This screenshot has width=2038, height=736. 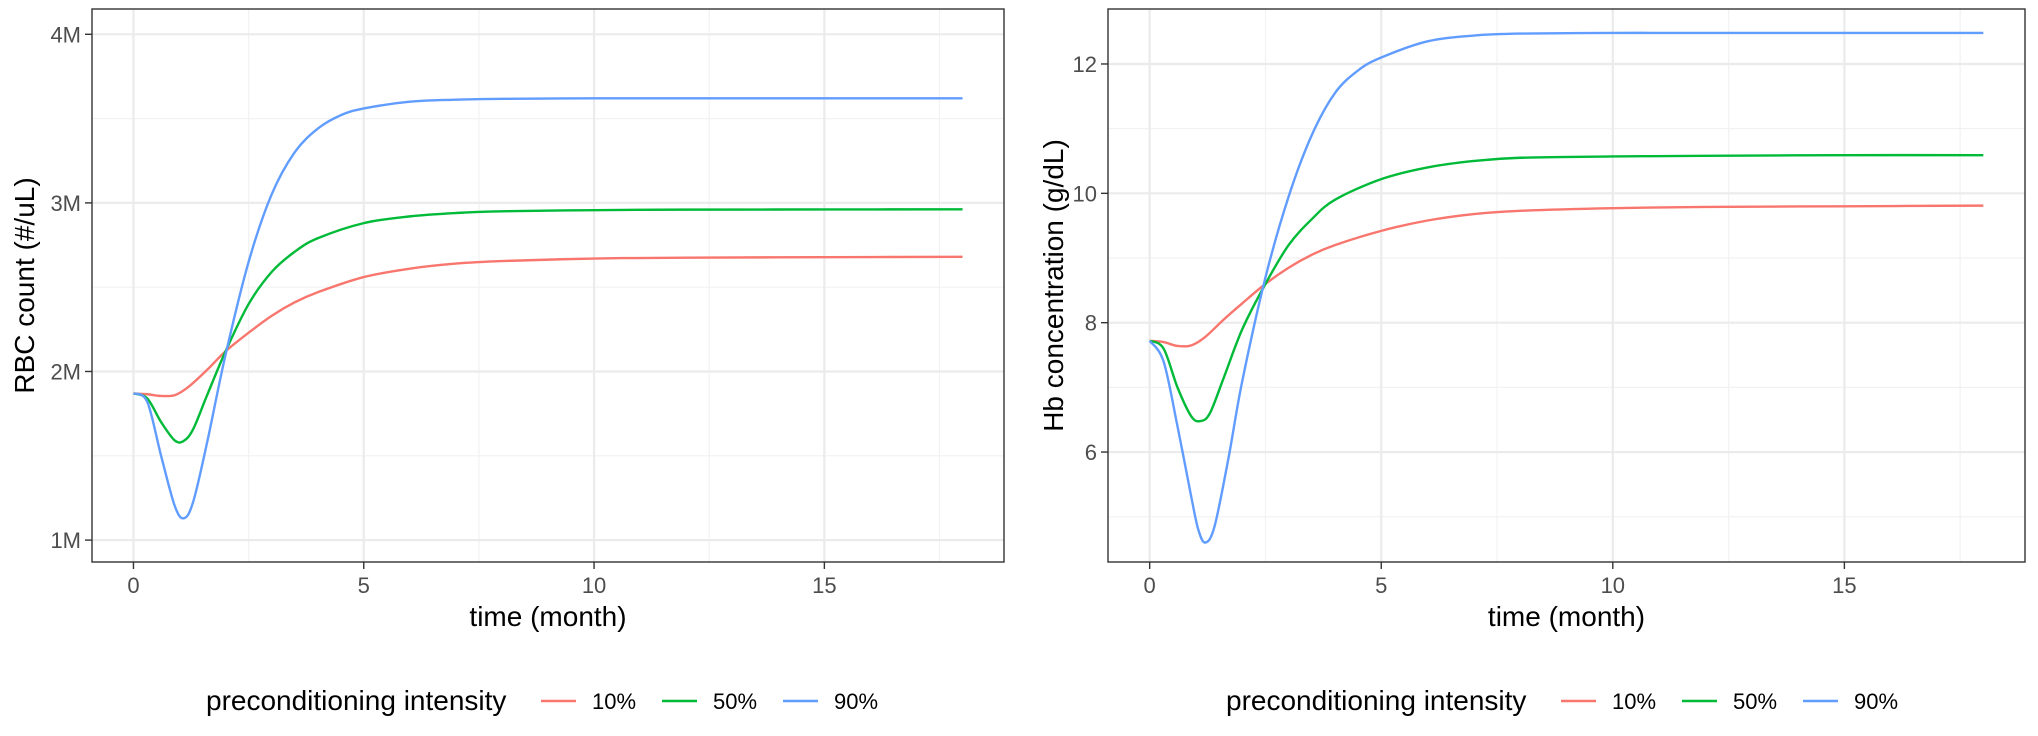 I want to click on y-tick-label: 3M, so click(x=65, y=203).